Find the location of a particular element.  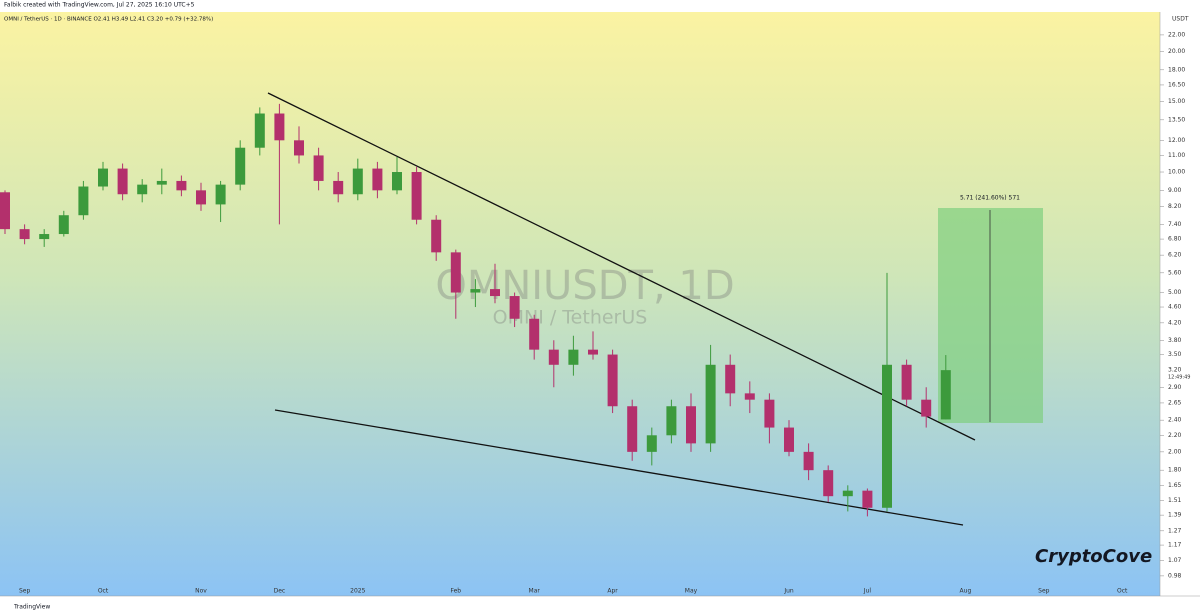

y-tick-label: 12.00 is located at coordinates (1176, 140).